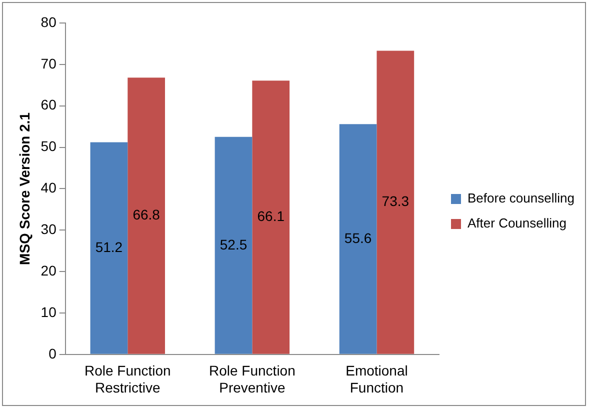 Image resolution: width=590 pixels, height=410 pixels. I want to click on y-tick-label: 60, so click(48, 104).